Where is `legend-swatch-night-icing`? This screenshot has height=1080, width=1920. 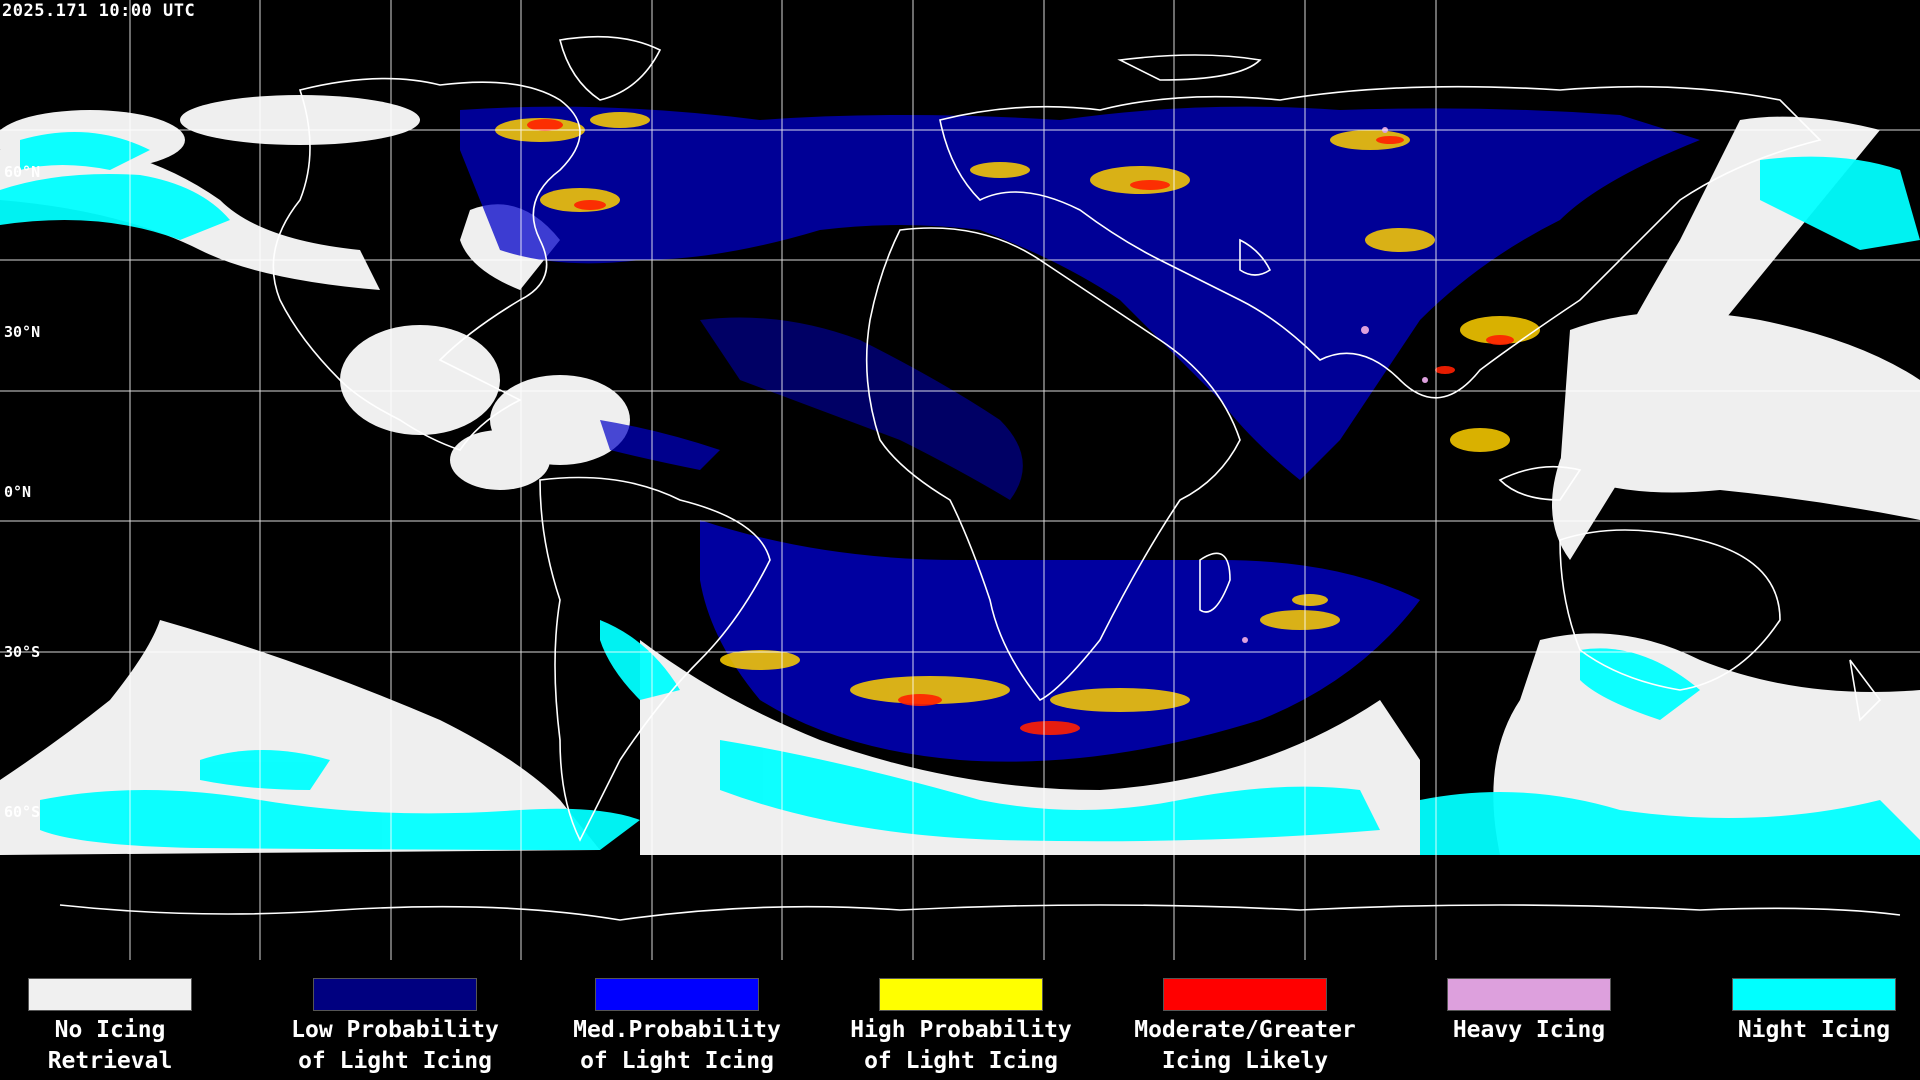
legend-swatch-night-icing is located at coordinates (1814, 994).